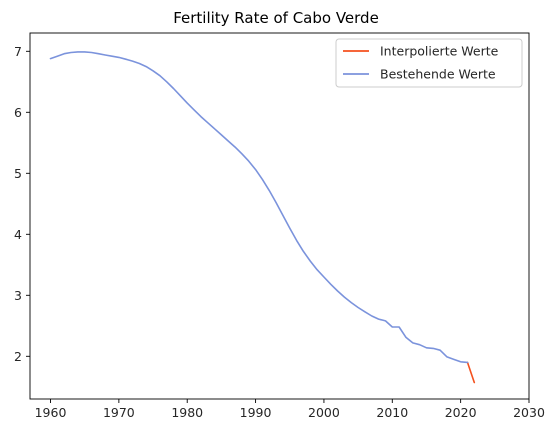 This screenshot has width=552, height=435. Describe the element at coordinates (256, 412) in the screenshot. I see `x-tick-label: 1990` at that location.